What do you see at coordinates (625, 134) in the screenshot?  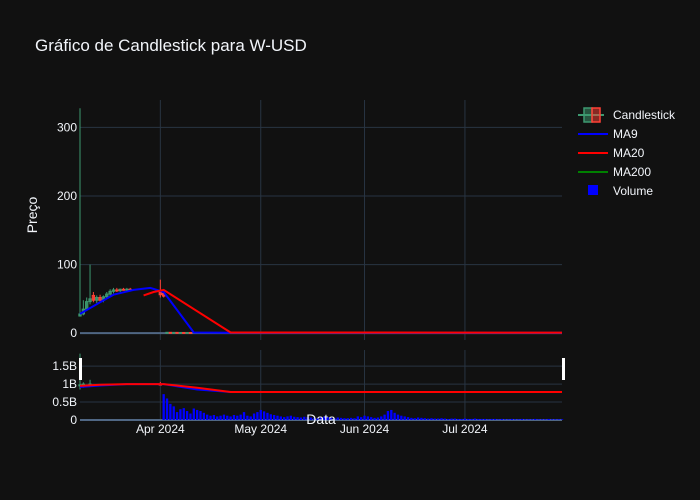 I see `legend-label-ma9: MA9` at bounding box center [625, 134].